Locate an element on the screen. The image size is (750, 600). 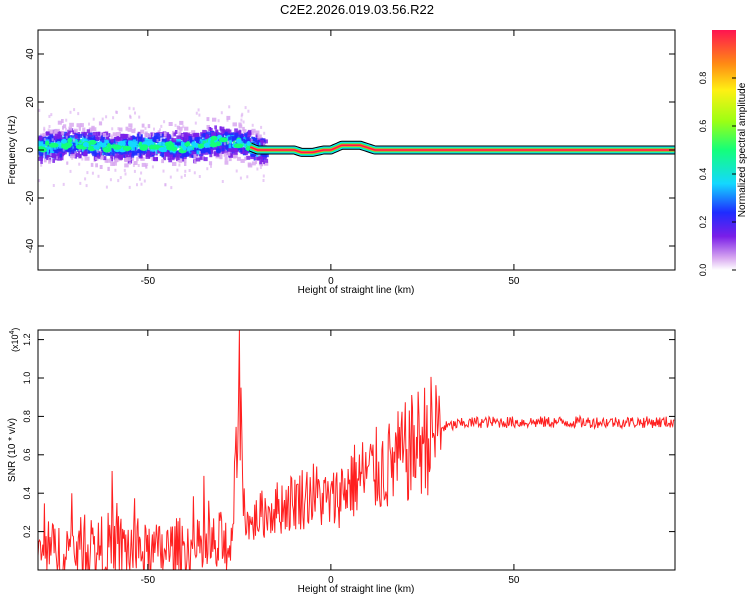
snr-y-tick-label: 1.0 is located at coordinates (27, 378).